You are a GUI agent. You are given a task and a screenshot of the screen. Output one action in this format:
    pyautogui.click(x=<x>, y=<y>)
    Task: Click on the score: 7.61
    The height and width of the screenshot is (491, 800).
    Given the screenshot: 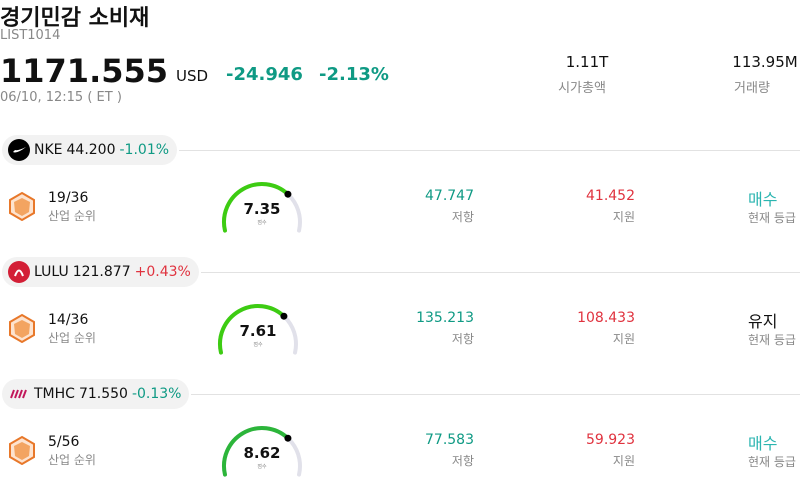 What is the action you would take?
    pyautogui.click(x=258, y=331)
    